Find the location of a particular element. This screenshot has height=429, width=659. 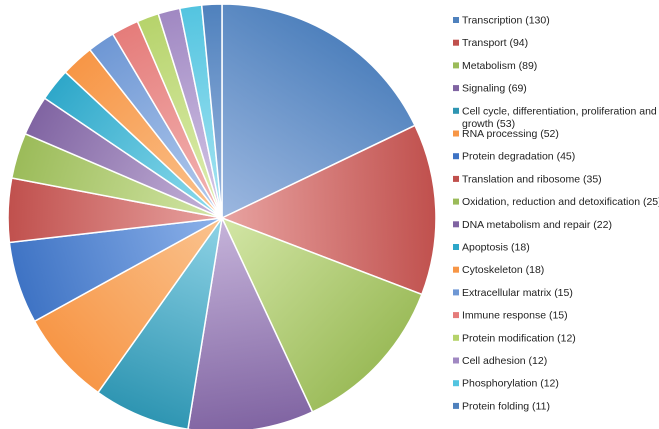

legend-item: Protein degradation (45) is located at coordinates (514, 157).